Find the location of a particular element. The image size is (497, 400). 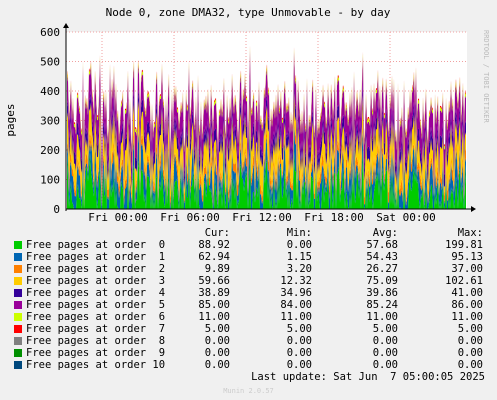

legend-avg: 57.68 is located at coordinates (382, 245).